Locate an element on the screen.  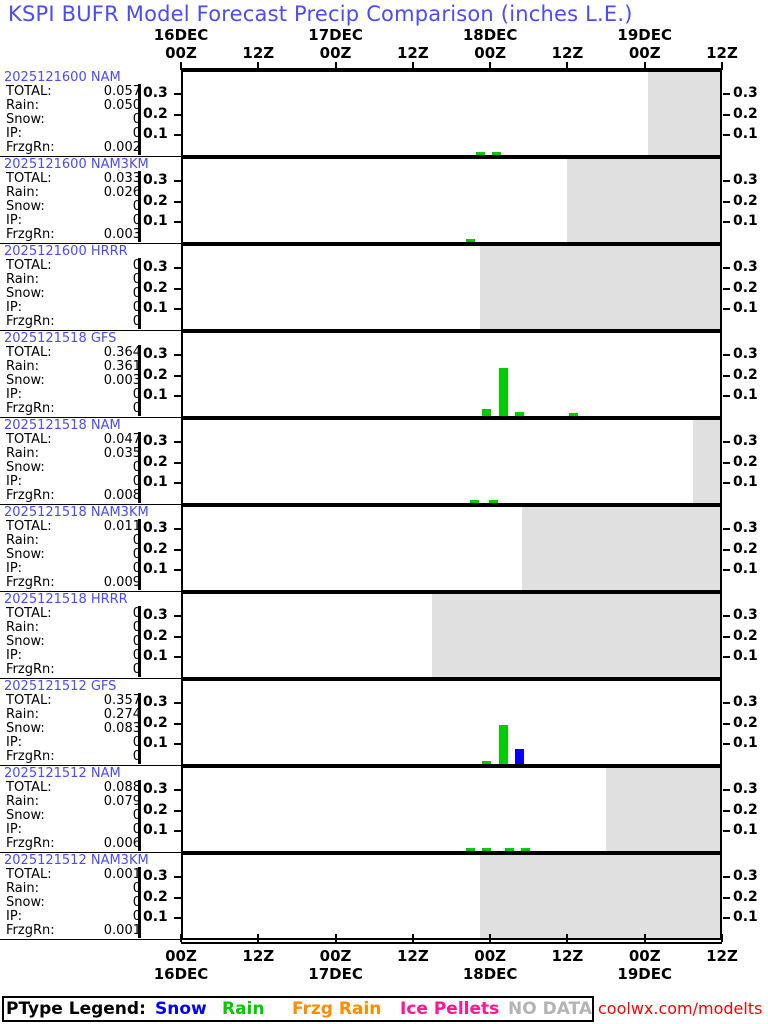
top-hour-tick-7: 12Z is located at coordinates (722, 53).